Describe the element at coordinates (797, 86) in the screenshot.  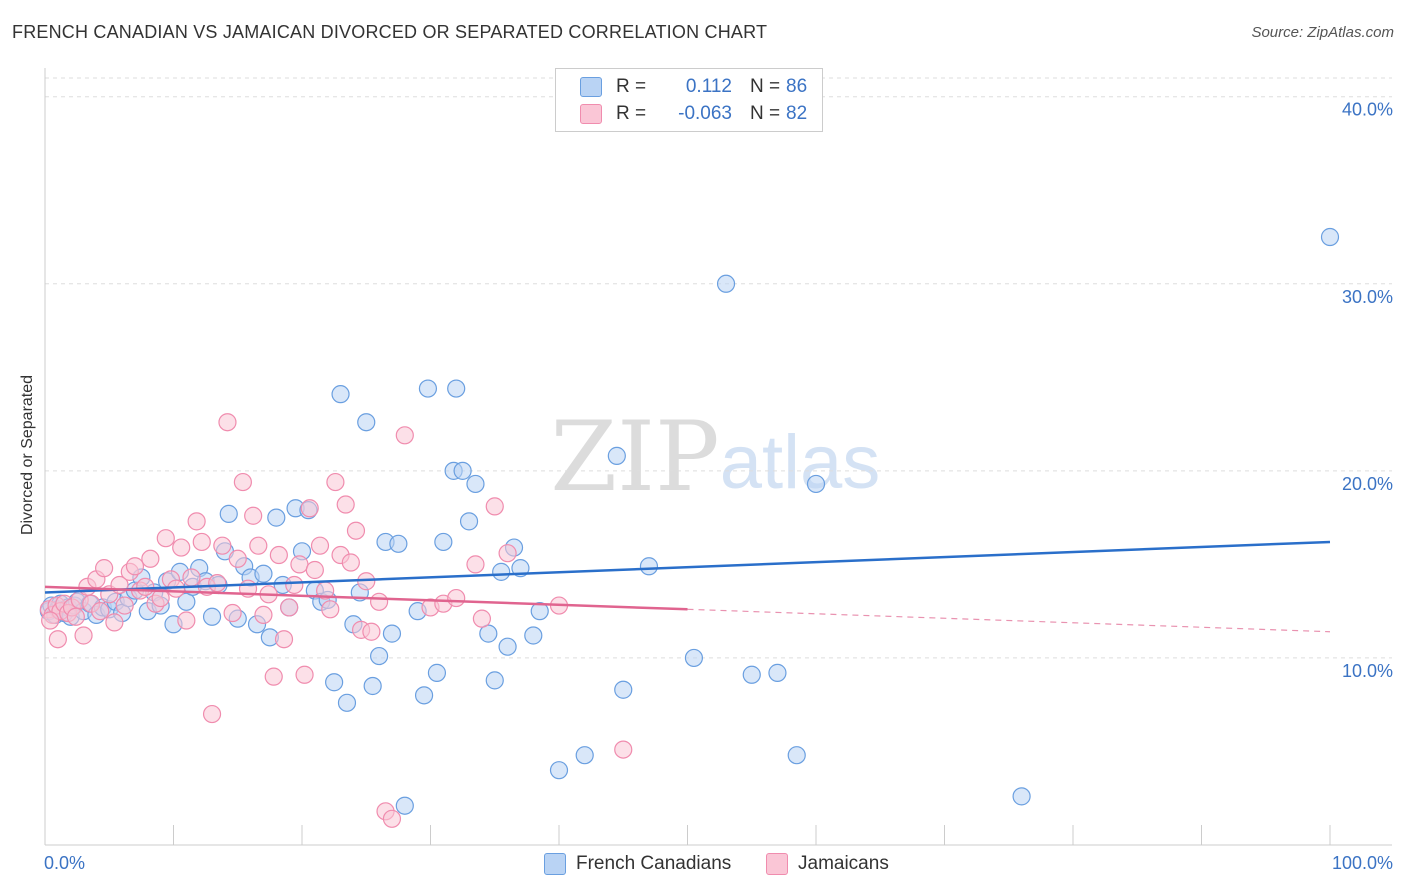
I see `legend-n-value: 86` at that location.